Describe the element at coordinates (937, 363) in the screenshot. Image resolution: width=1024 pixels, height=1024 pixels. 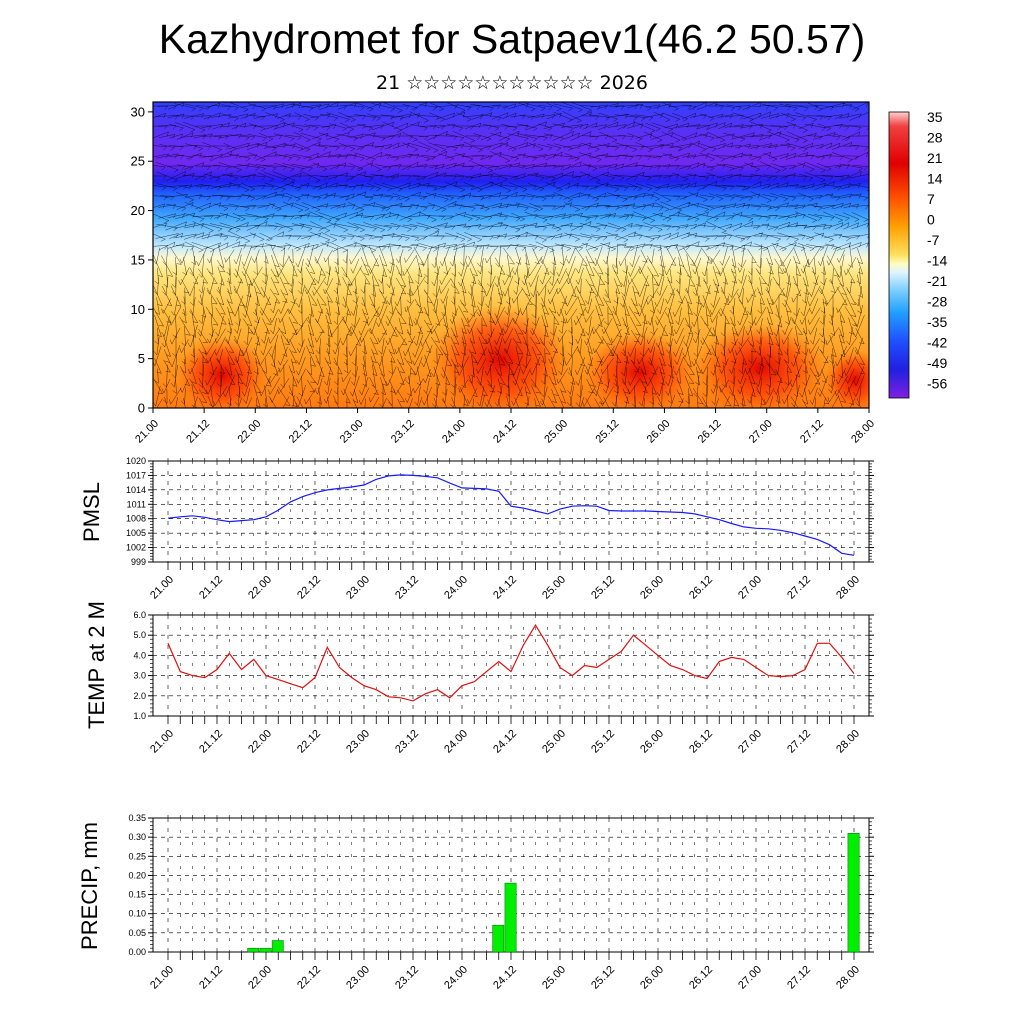
I see `colorbar-label: -49` at that location.